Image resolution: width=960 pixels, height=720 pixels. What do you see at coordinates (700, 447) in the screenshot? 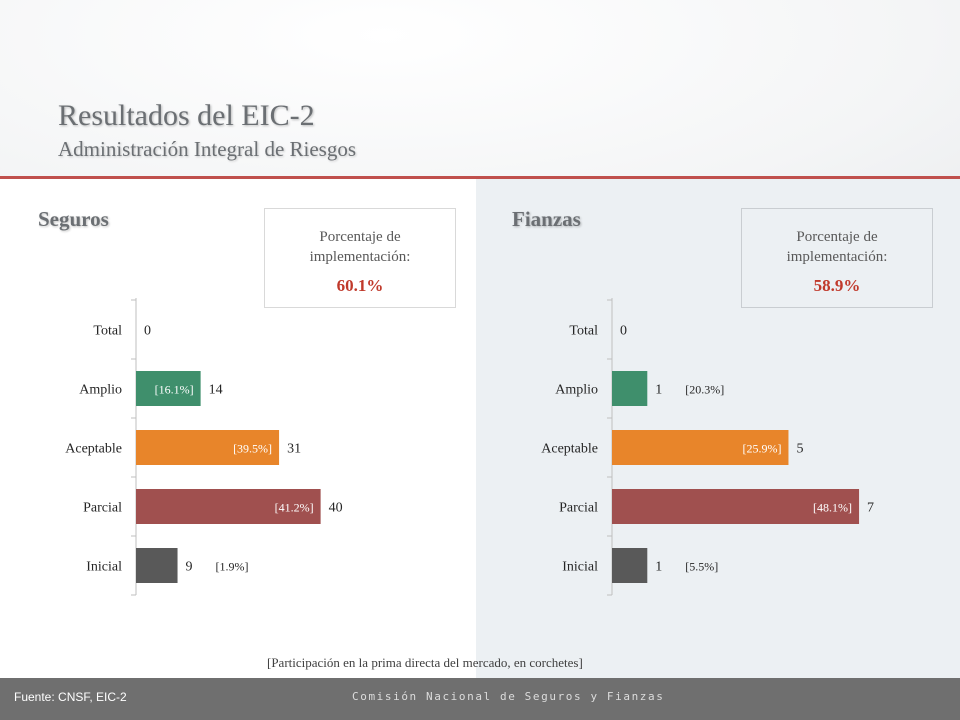
I see `fianzas-bar-aceptable` at bounding box center [700, 447].